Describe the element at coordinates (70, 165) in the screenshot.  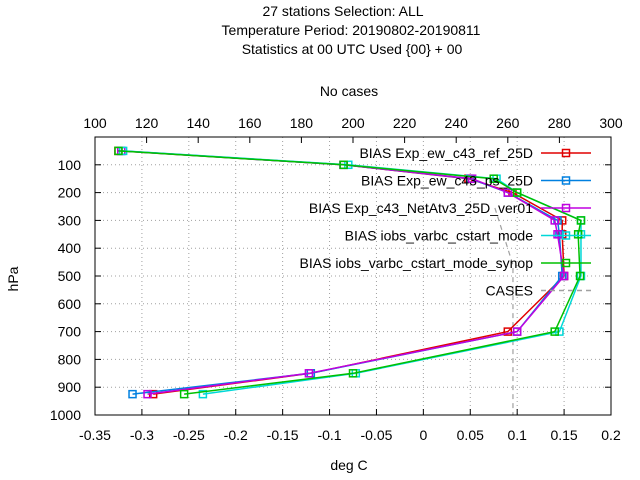
I see `y-tick-label: 100` at that location.